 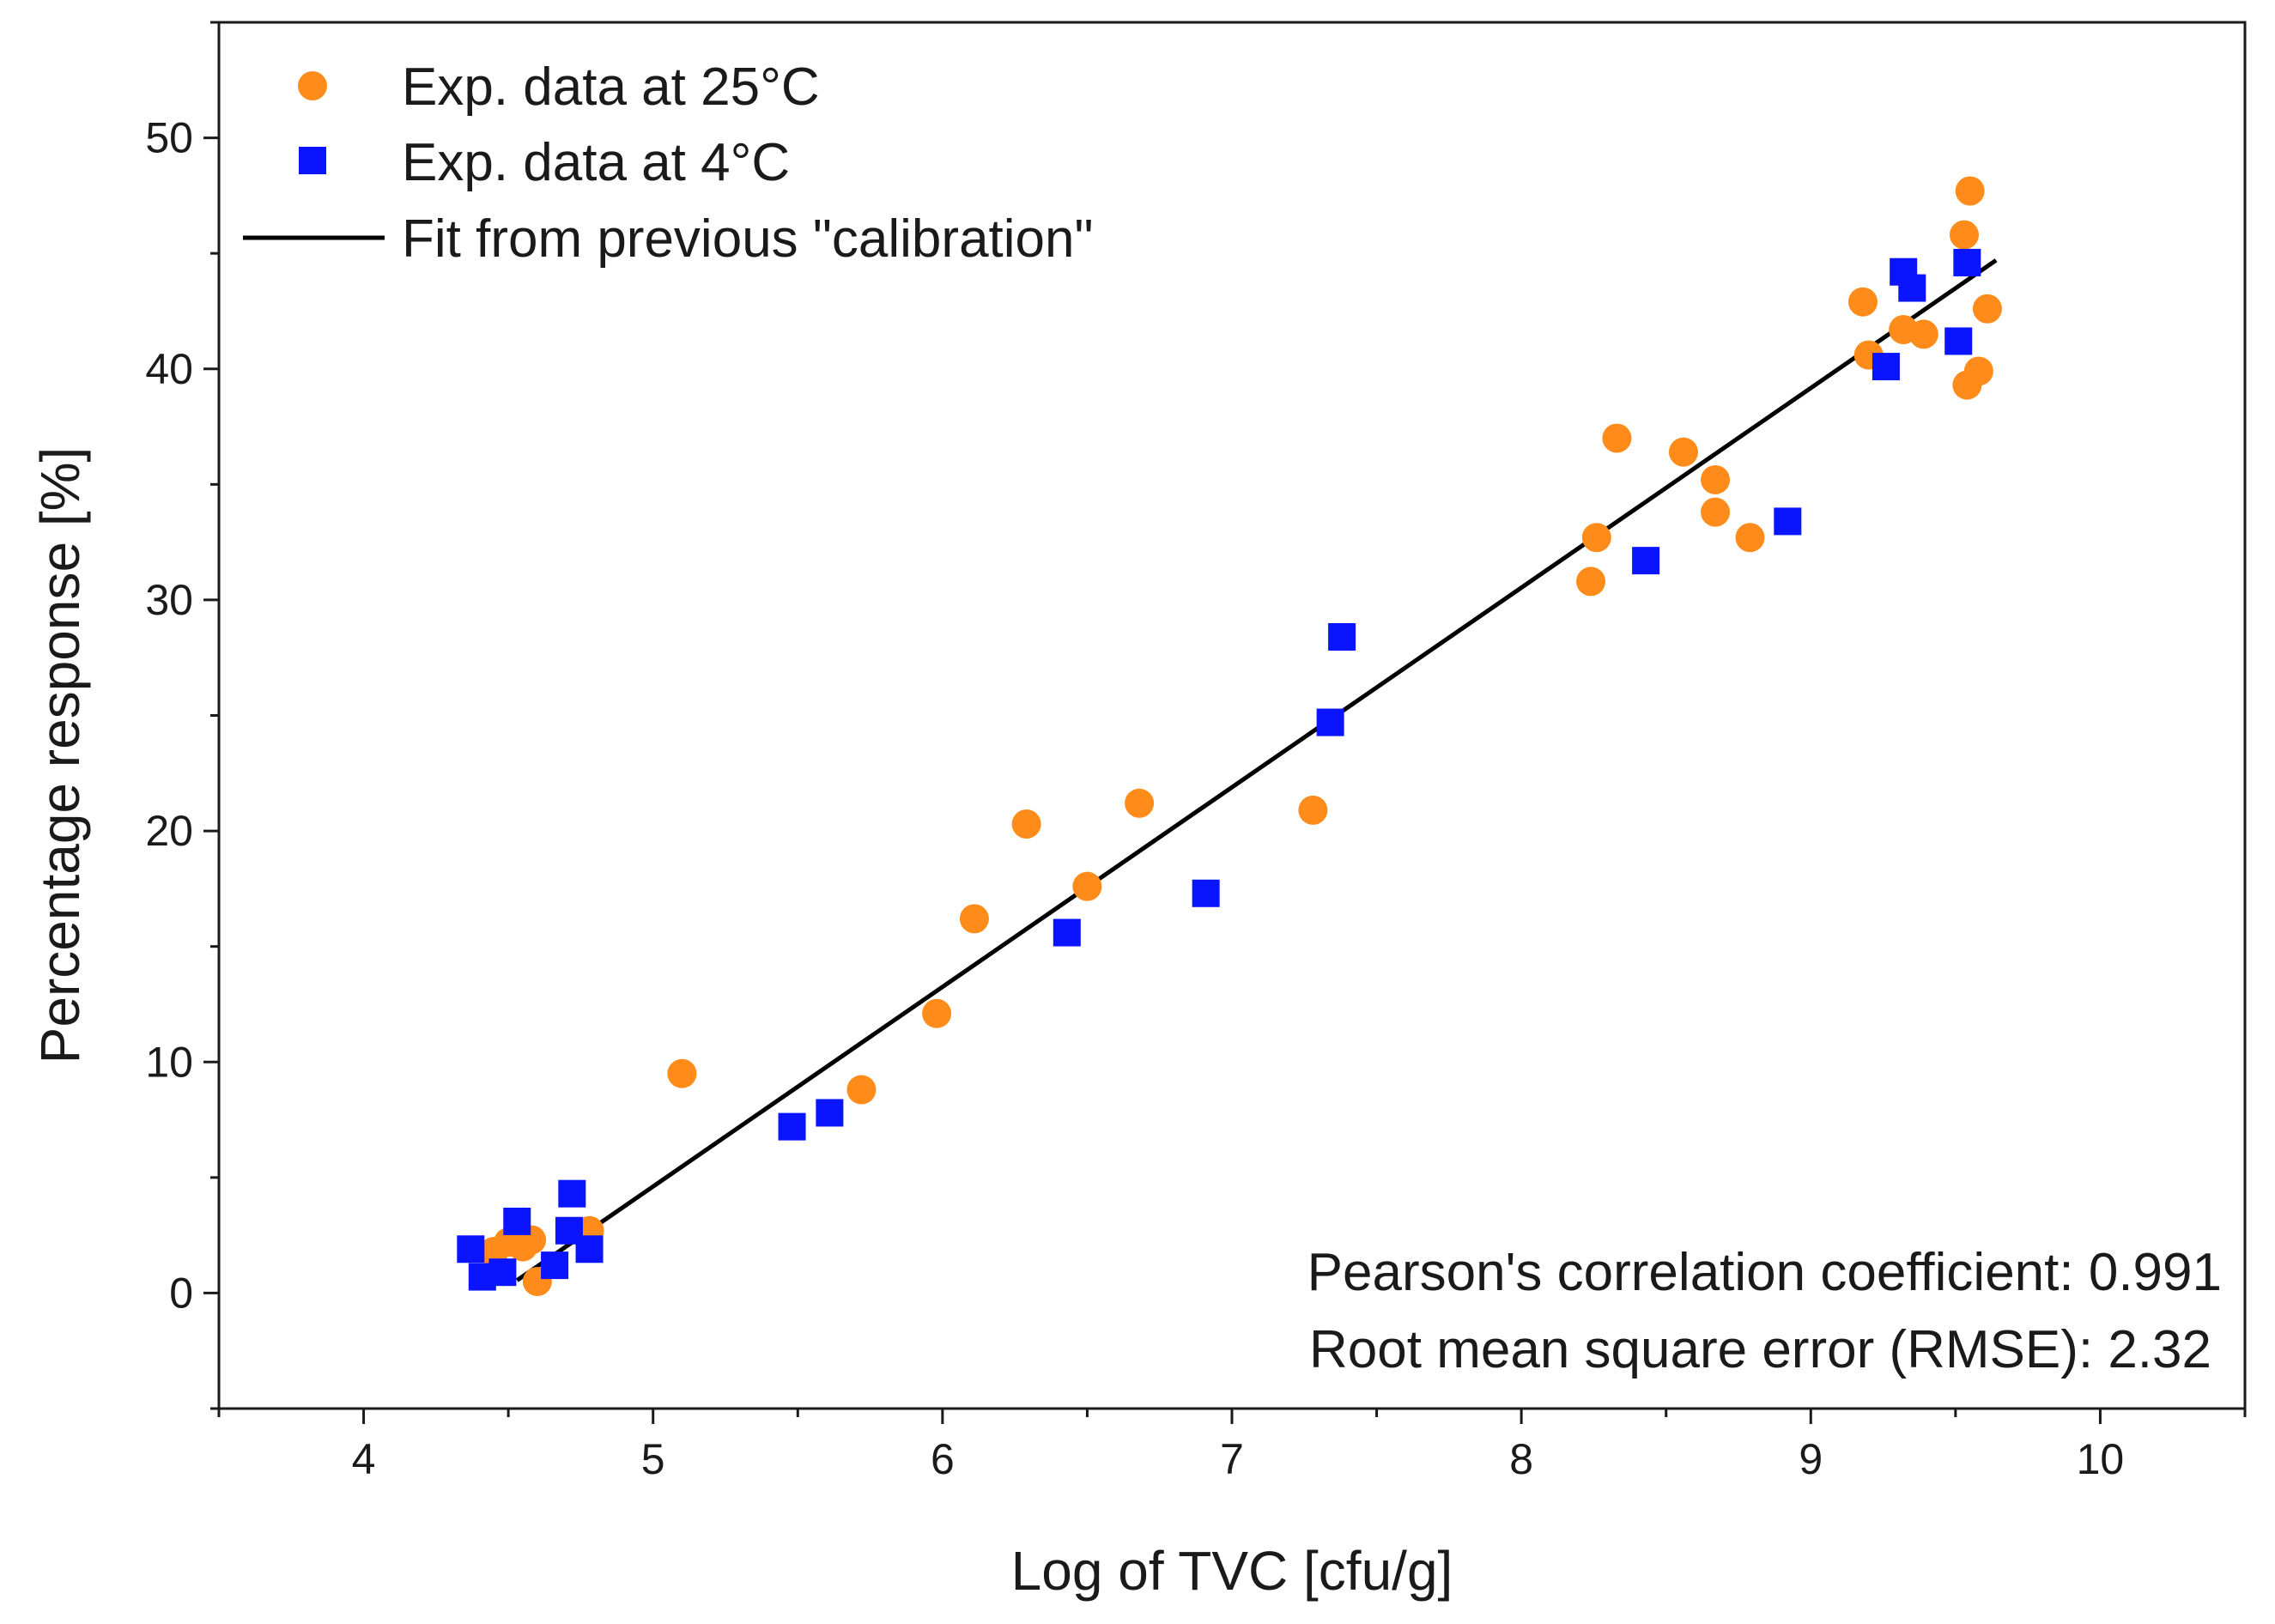 I want to click on x-tick-label: 7, so click(x=1232, y=1459).